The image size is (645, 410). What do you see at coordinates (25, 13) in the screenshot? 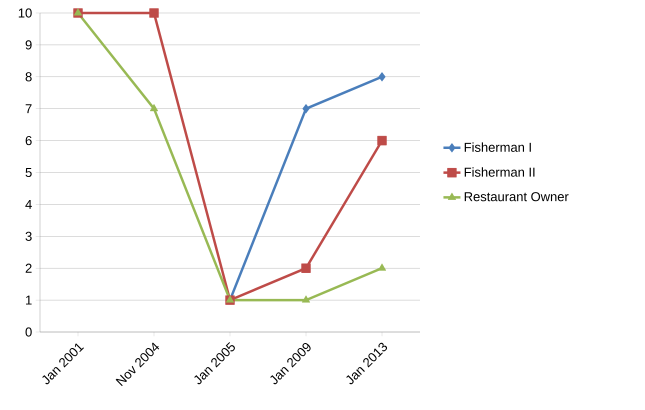
I see `y-tick-label: 10` at bounding box center [25, 13].